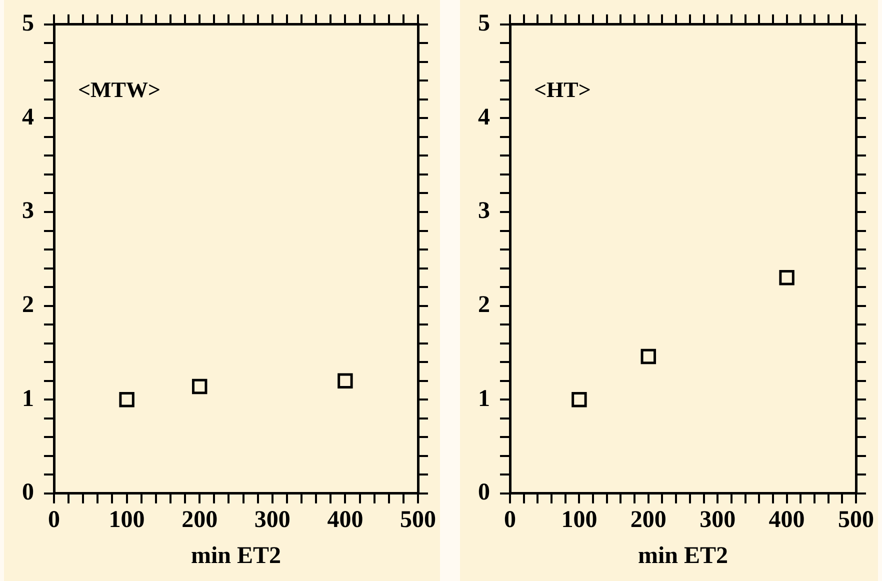 The height and width of the screenshot is (581, 882). I want to click on annotation: <HT>, so click(562, 89).